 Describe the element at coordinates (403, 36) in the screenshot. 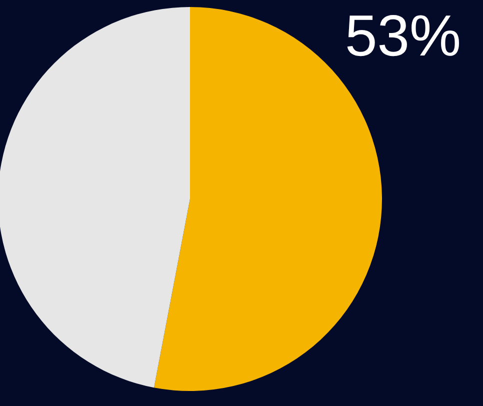

I see `data-label: 53%` at that location.